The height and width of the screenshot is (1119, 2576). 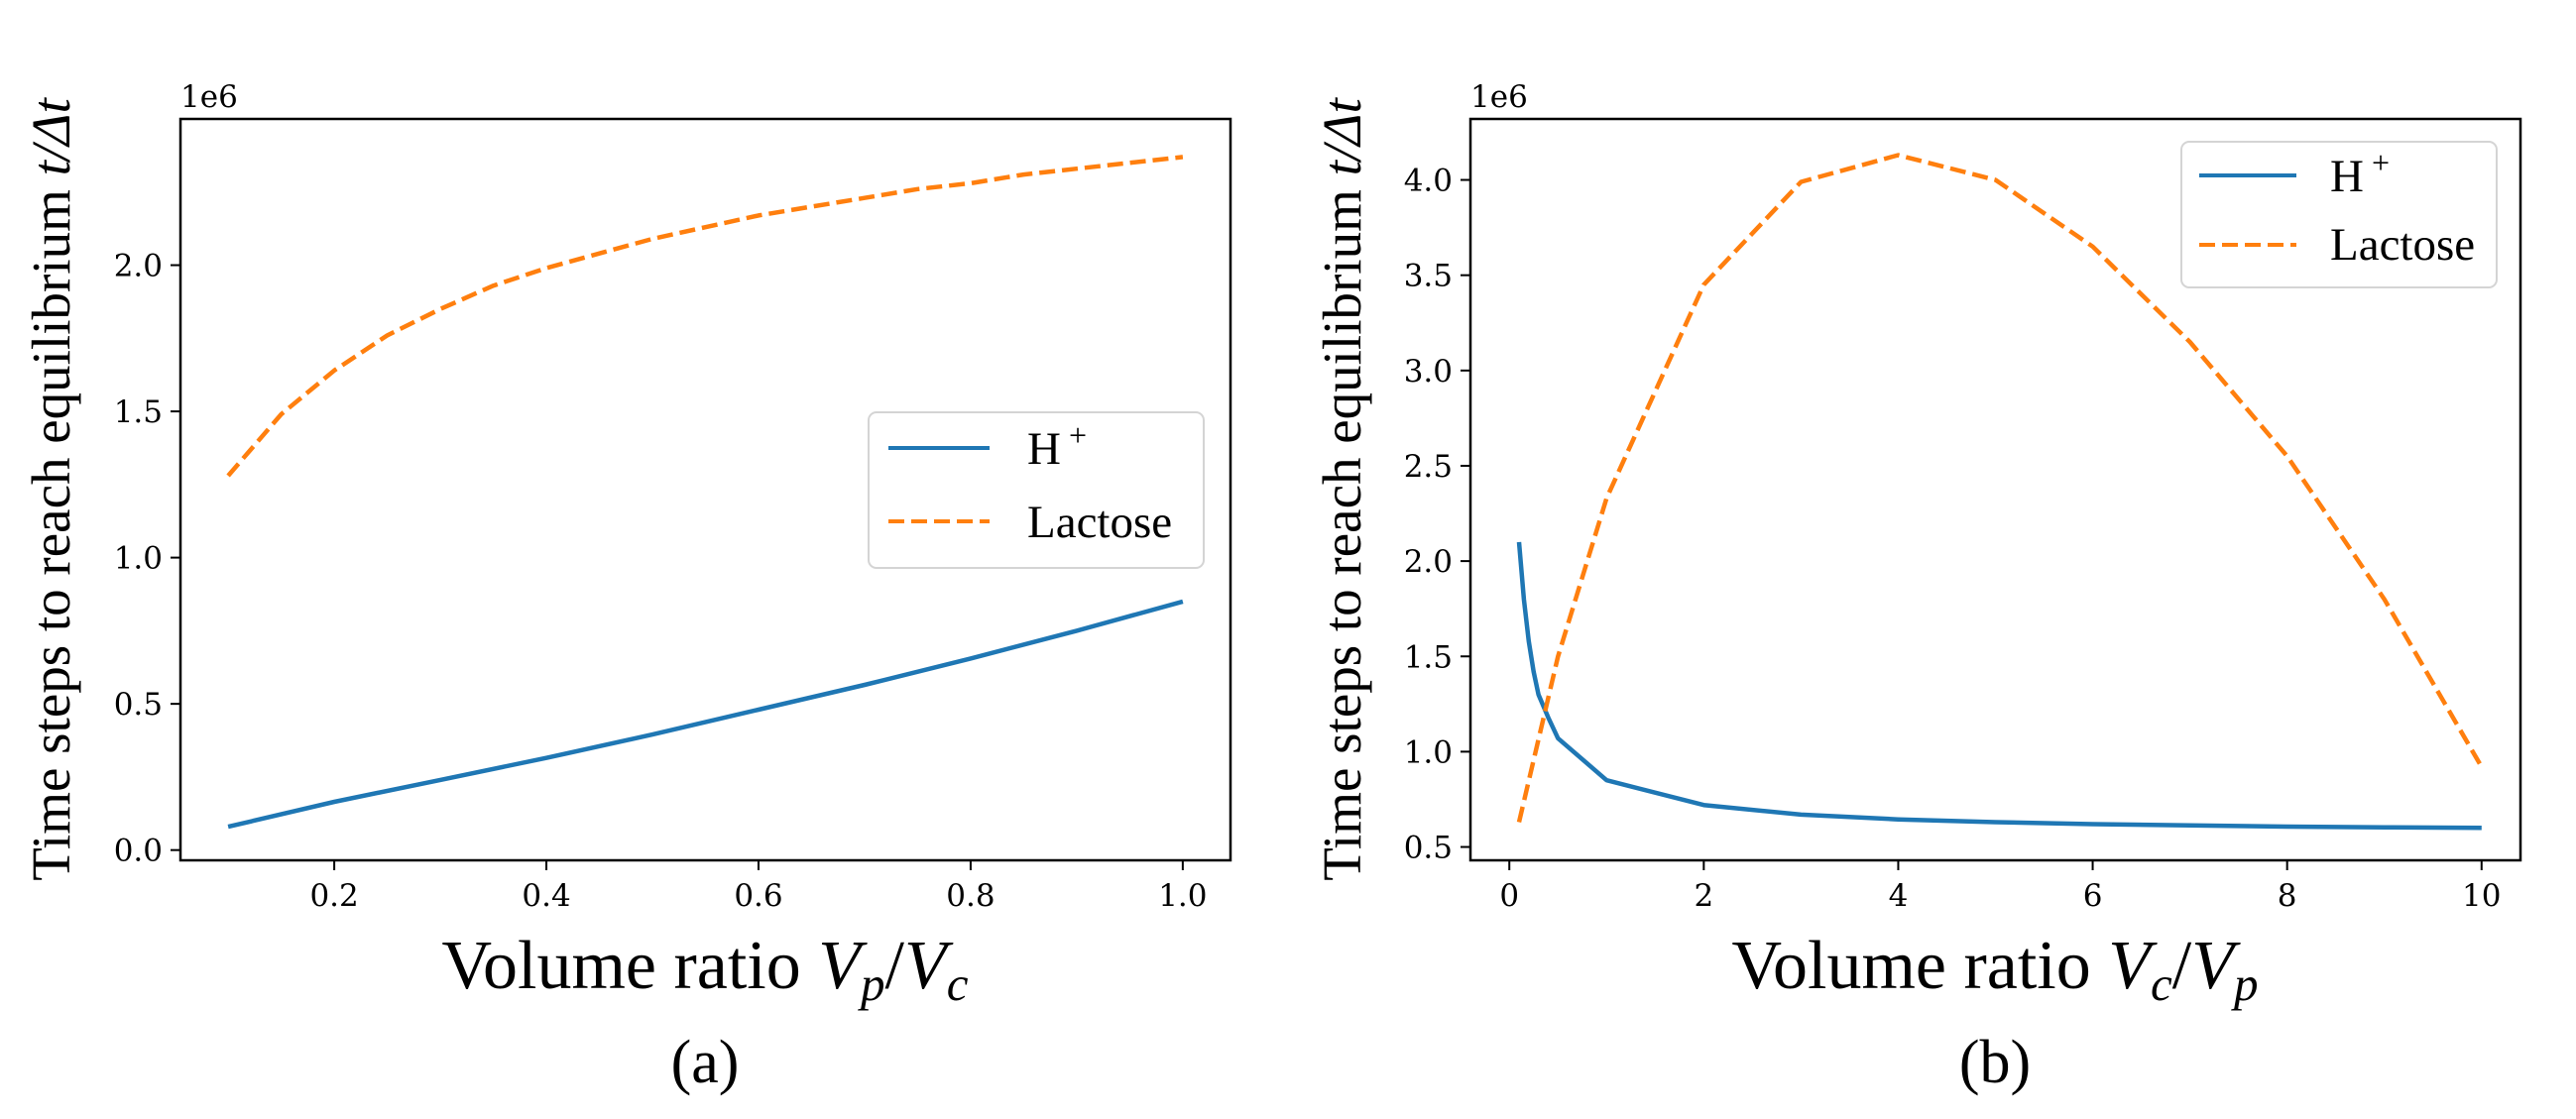 What do you see at coordinates (620, 966) in the screenshot?
I see `x-axis-label-text-a: Volume ratio` at bounding box center [620, 966].